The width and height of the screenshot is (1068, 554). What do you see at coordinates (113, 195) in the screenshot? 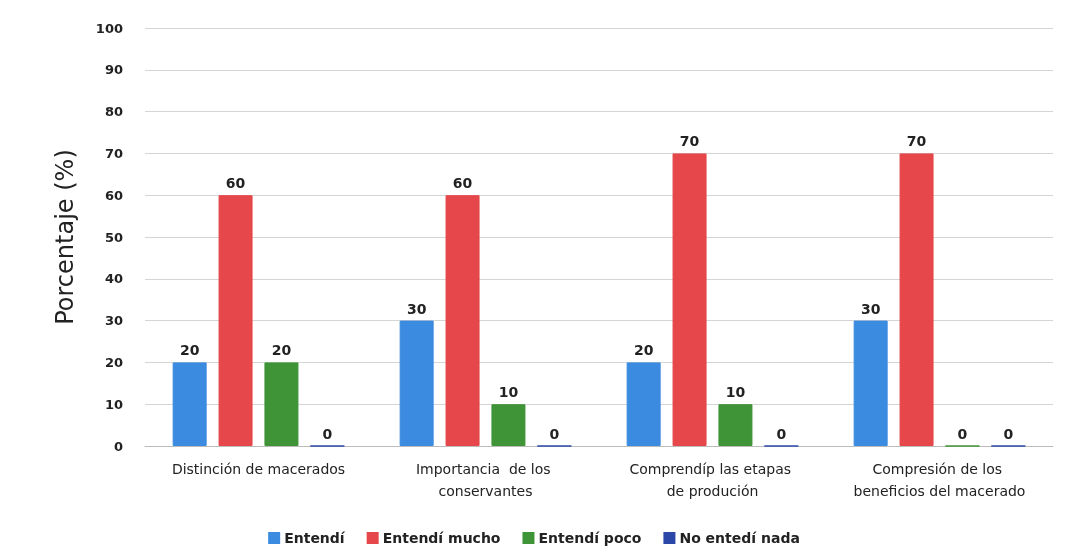
I see `y-tick-label: 60` at bounding box center [113, 195].